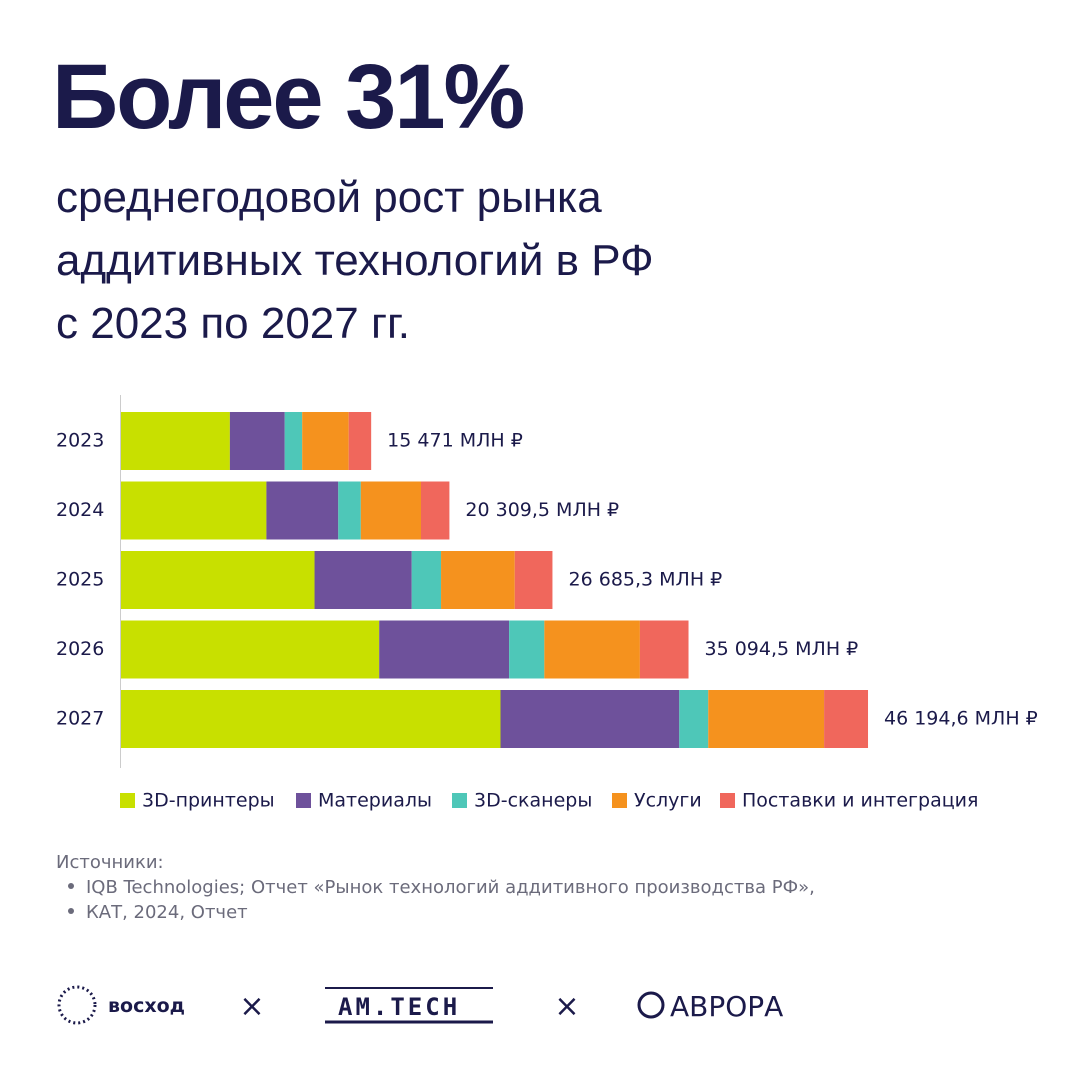  Describe the element at coordinates (668, 801) in the screenshot. I see `legend-label: Услуги` at that location.